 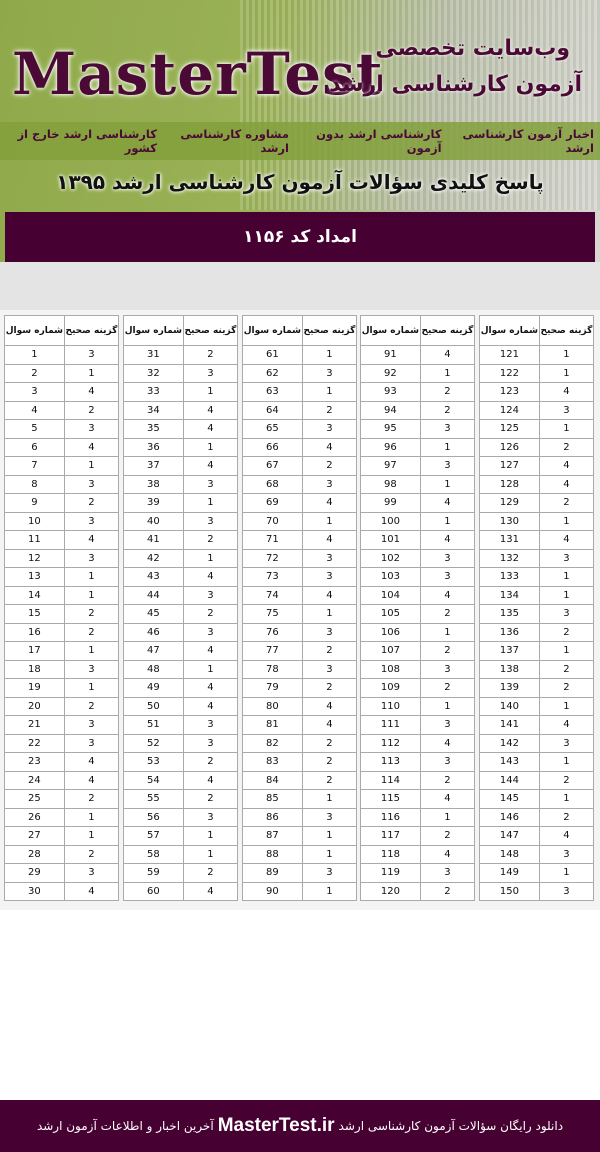 I want to click on table-row: 15 2, so click(x=62, y=614).